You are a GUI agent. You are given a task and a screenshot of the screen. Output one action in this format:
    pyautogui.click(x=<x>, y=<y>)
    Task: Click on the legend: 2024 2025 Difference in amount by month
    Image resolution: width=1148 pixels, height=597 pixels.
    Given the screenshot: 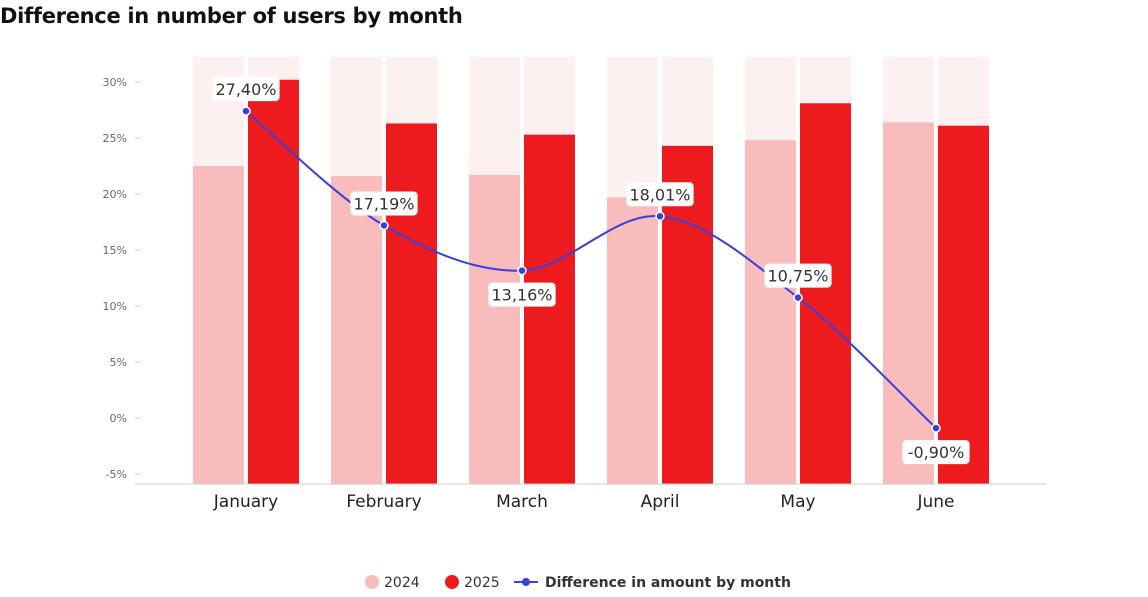 What is the action you would take?
    pyautogui.click(x=578, y=583)
    